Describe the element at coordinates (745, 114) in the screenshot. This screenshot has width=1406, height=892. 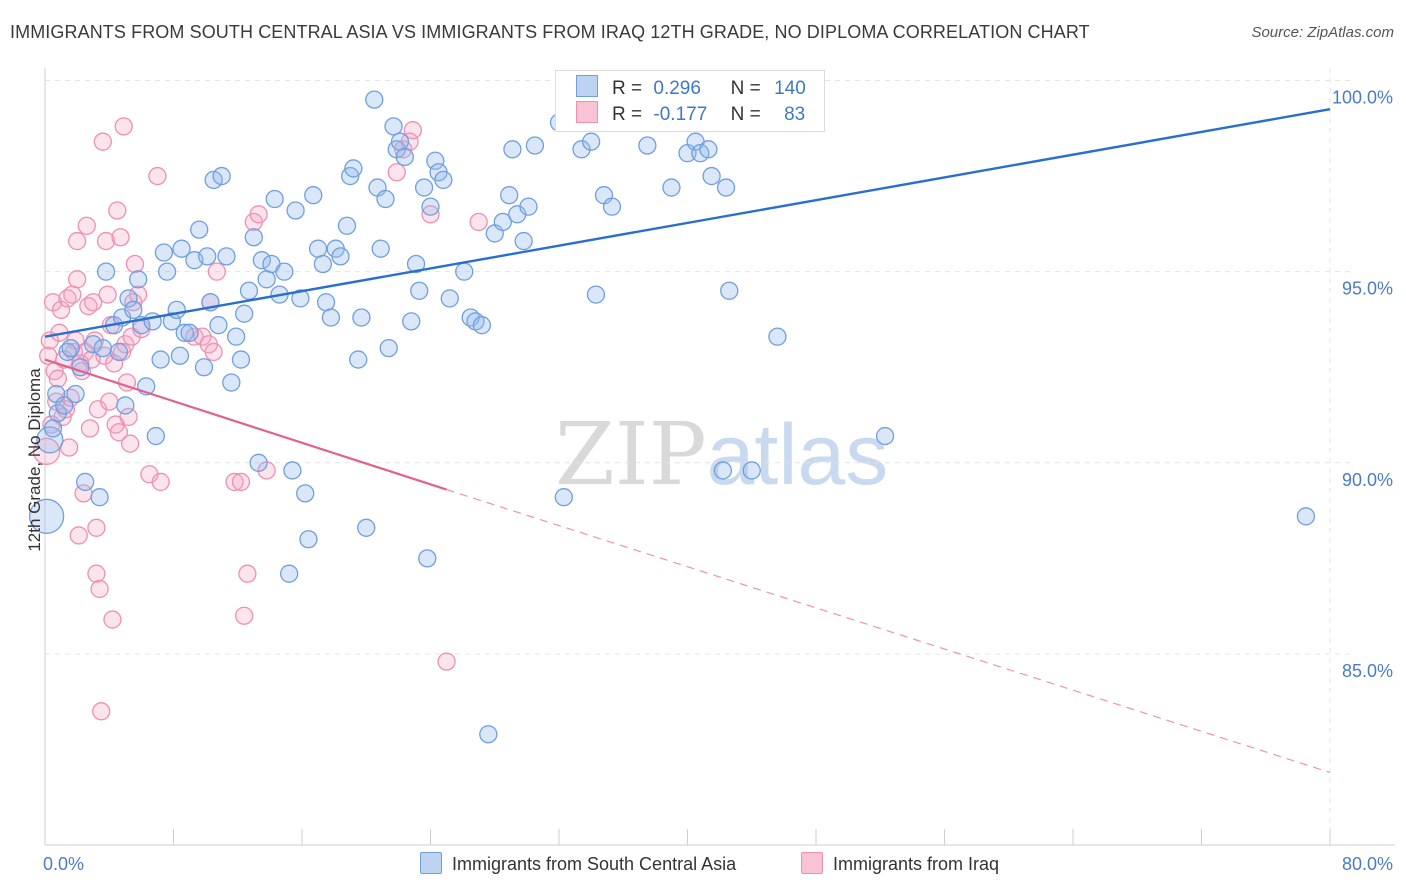
I see `stats-n-label-pink: N =` at that location.